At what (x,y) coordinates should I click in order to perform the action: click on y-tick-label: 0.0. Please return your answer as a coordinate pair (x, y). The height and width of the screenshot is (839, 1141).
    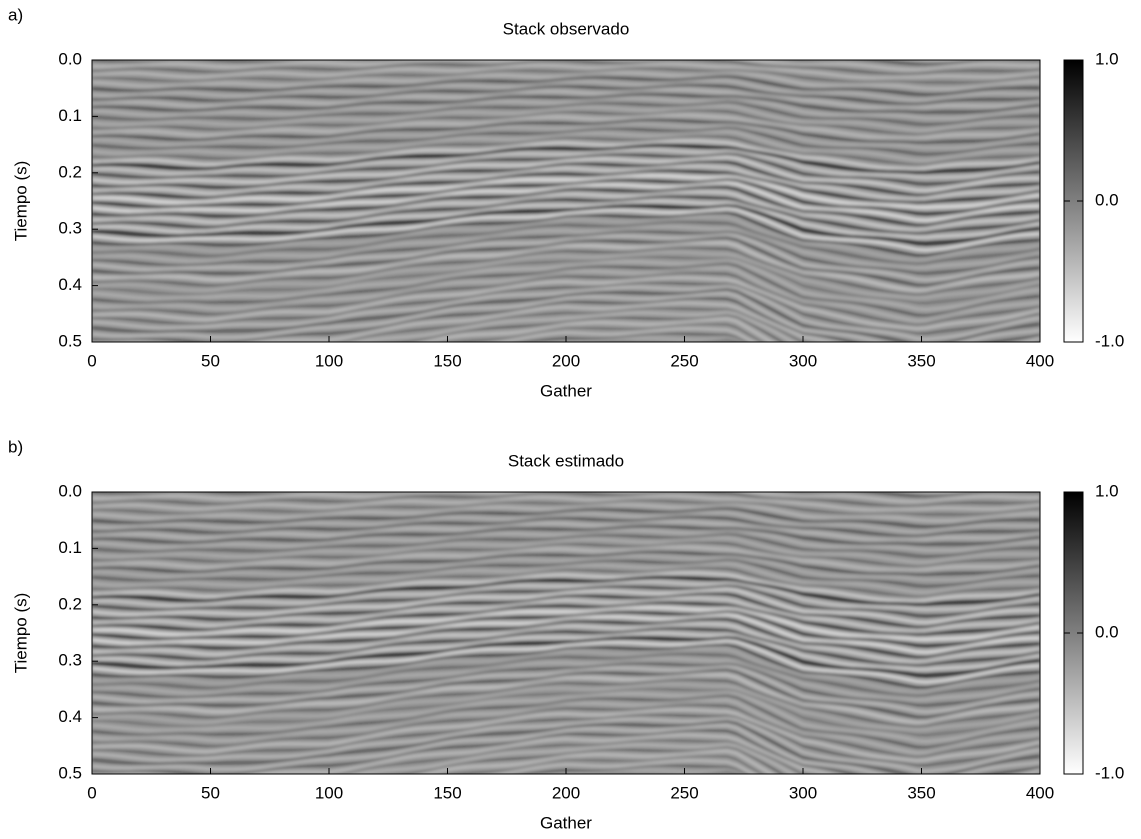
    Looking at the image, I should click on (70, 58).